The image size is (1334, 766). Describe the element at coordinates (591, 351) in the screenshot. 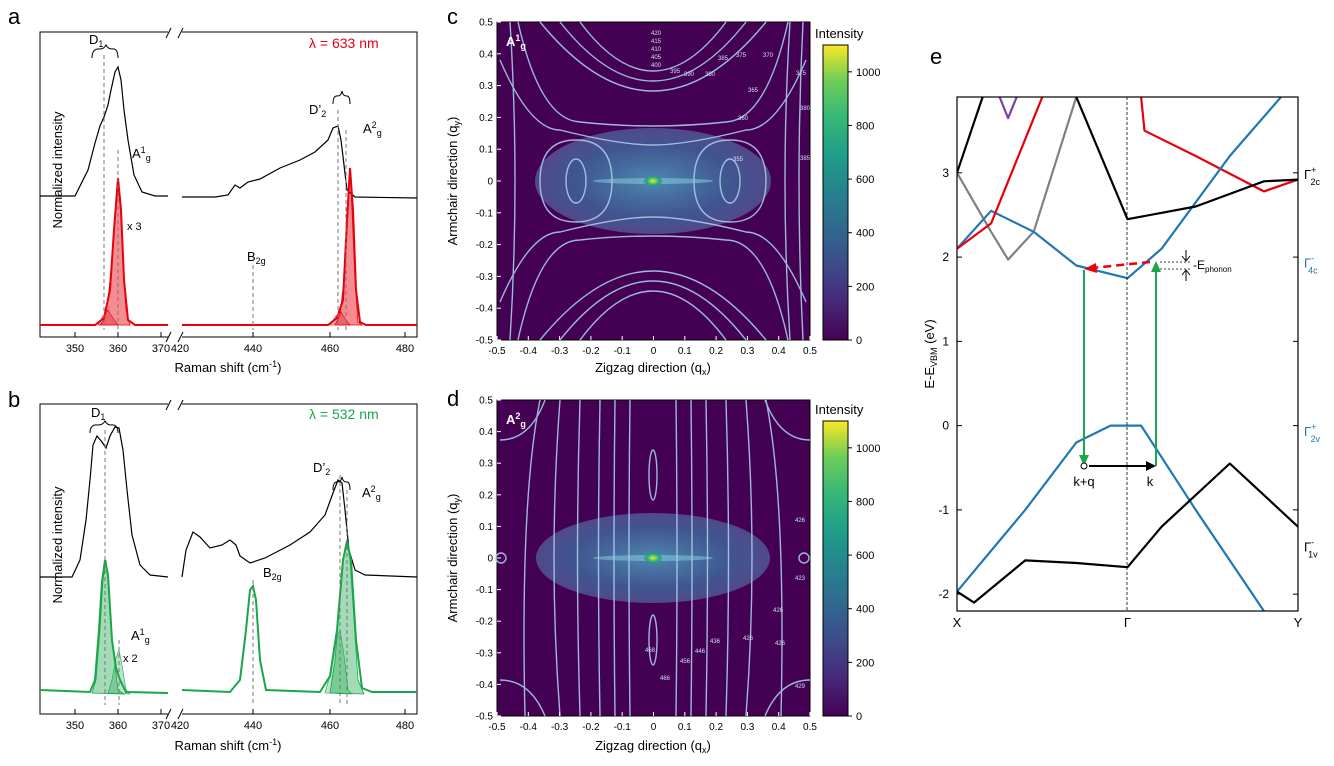

I see `x-tick-label: -0.2` at that location.